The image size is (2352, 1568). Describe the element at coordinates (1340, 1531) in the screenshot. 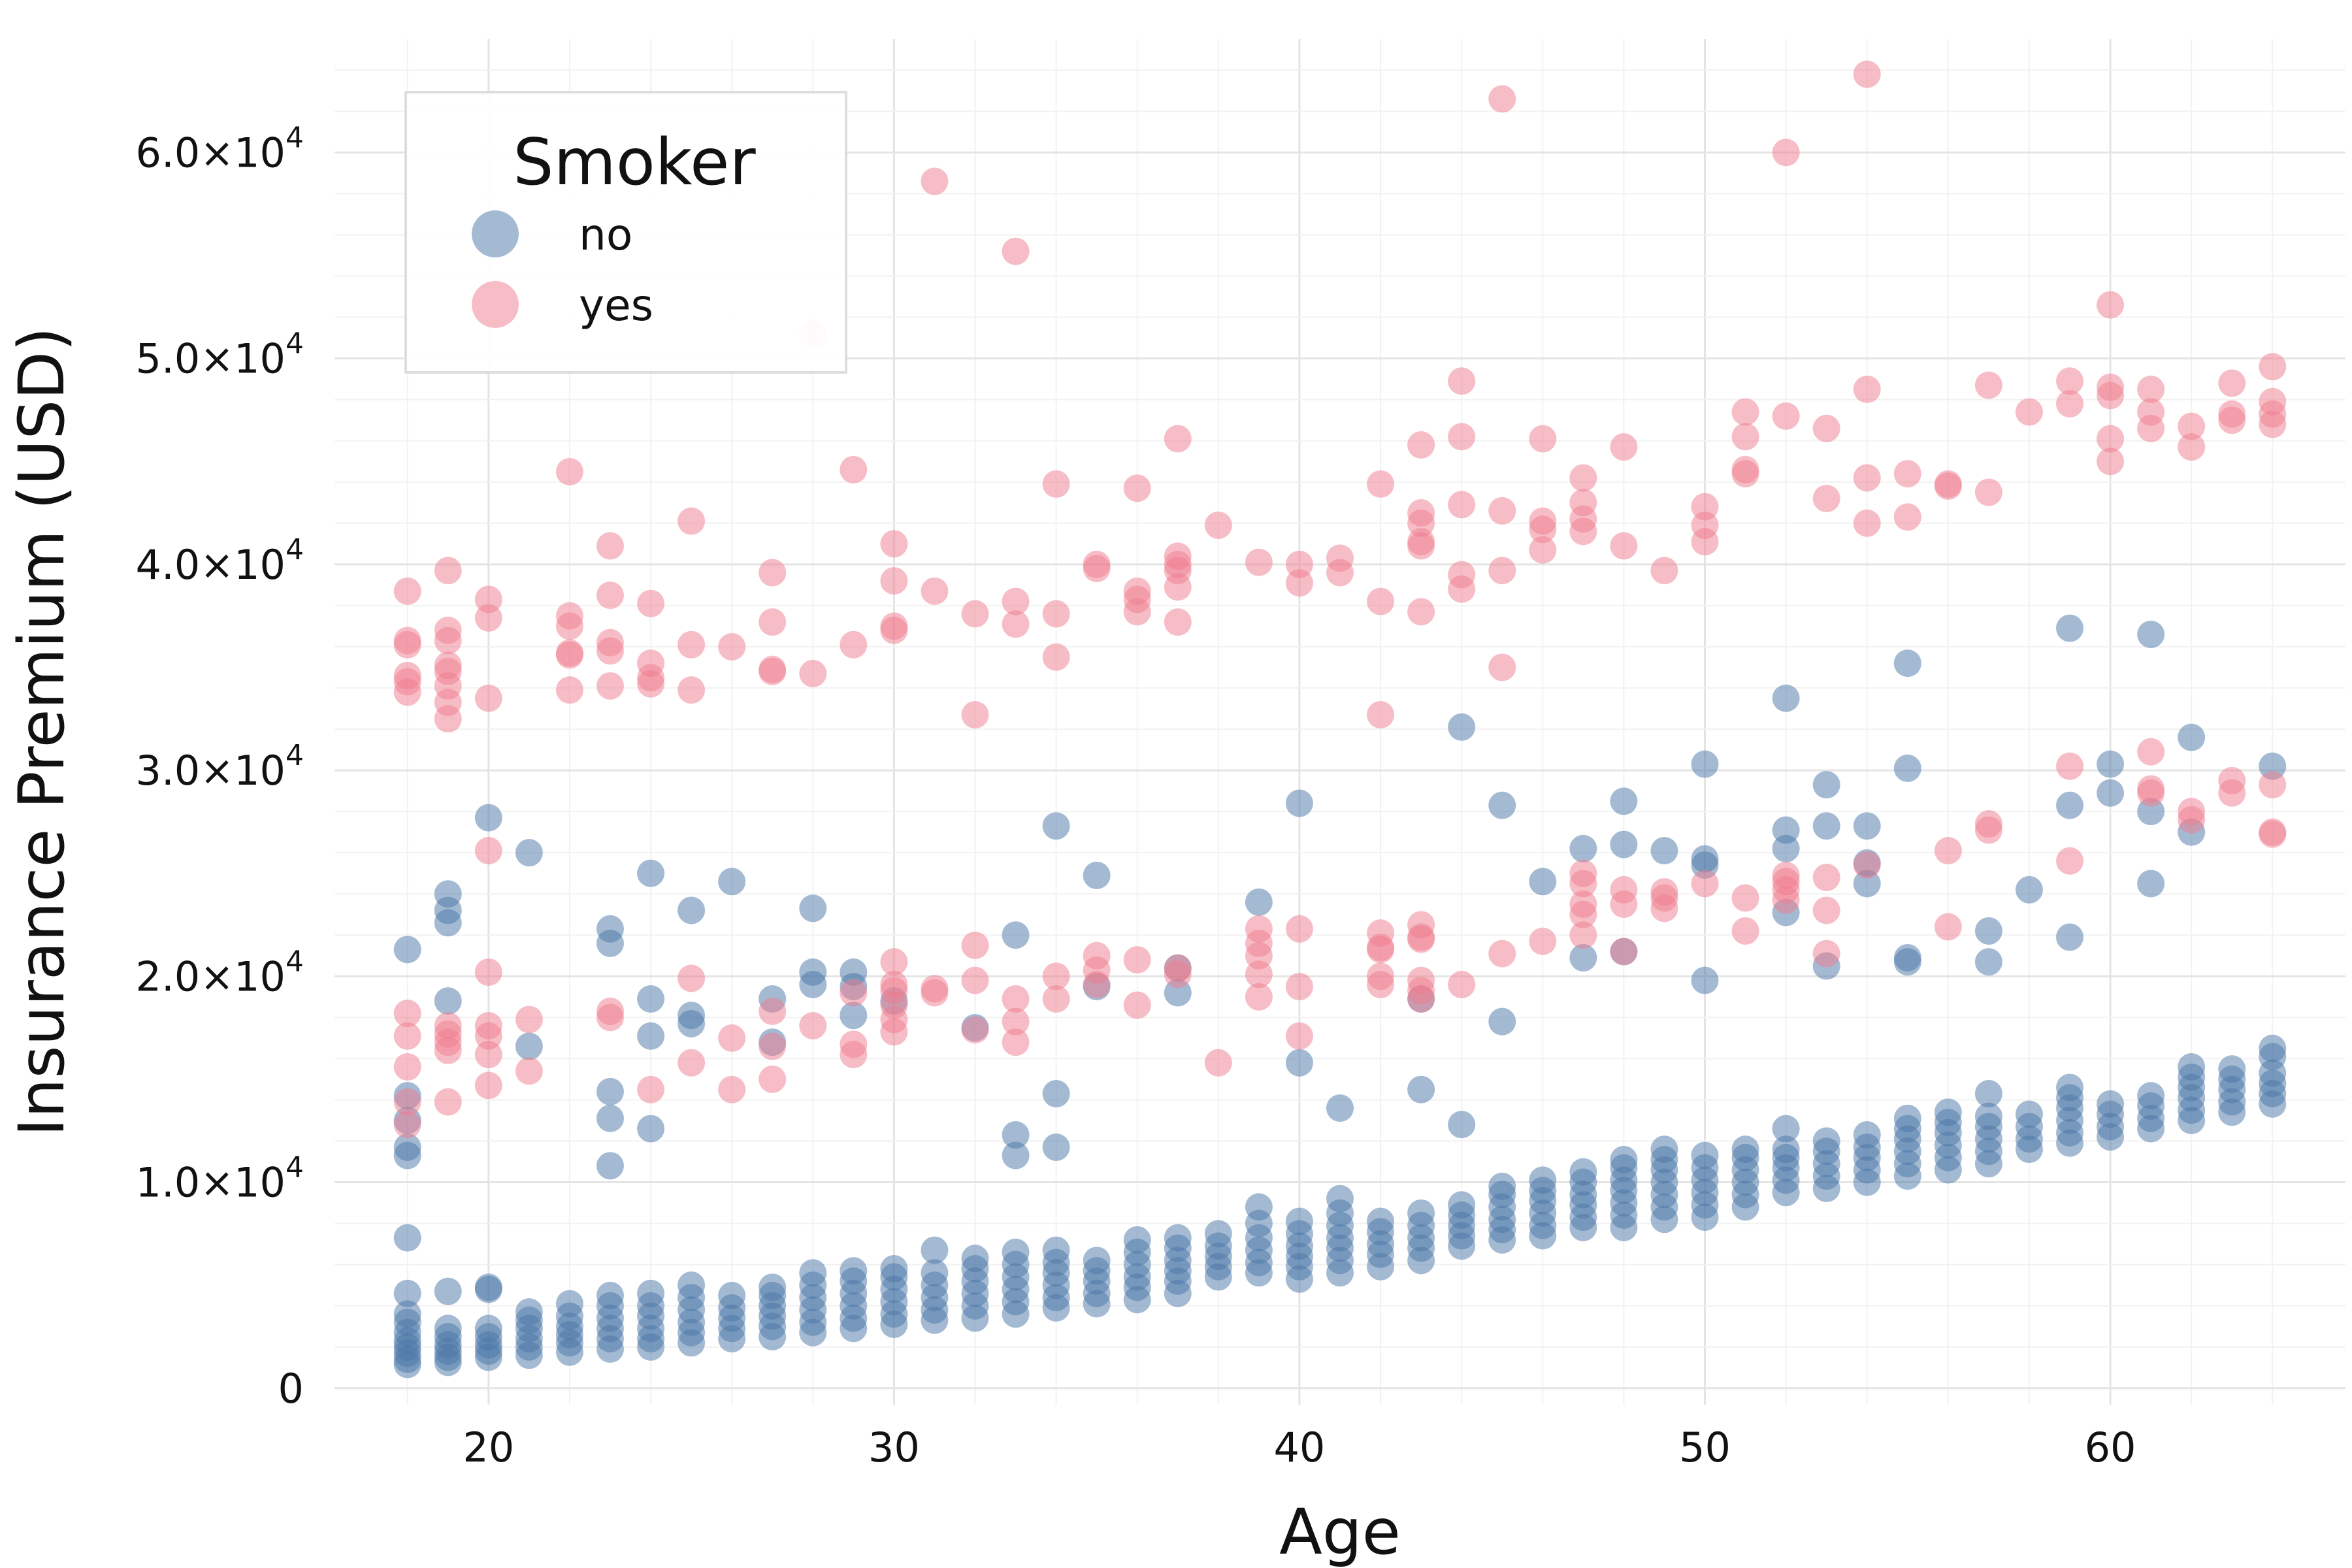

I see `x-axis-title: Age` at that location.